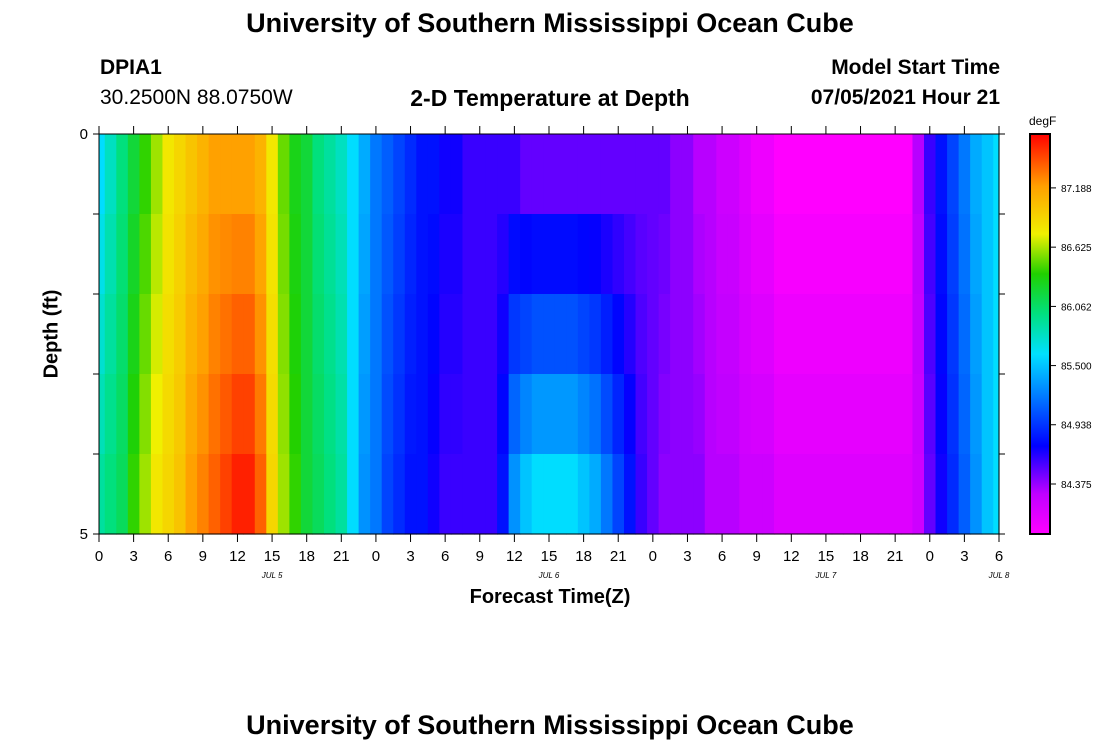  Describe the element at coordinates (51, 334) in the screenshot. I see `y-axis-label: Depth (ft)` at that location.